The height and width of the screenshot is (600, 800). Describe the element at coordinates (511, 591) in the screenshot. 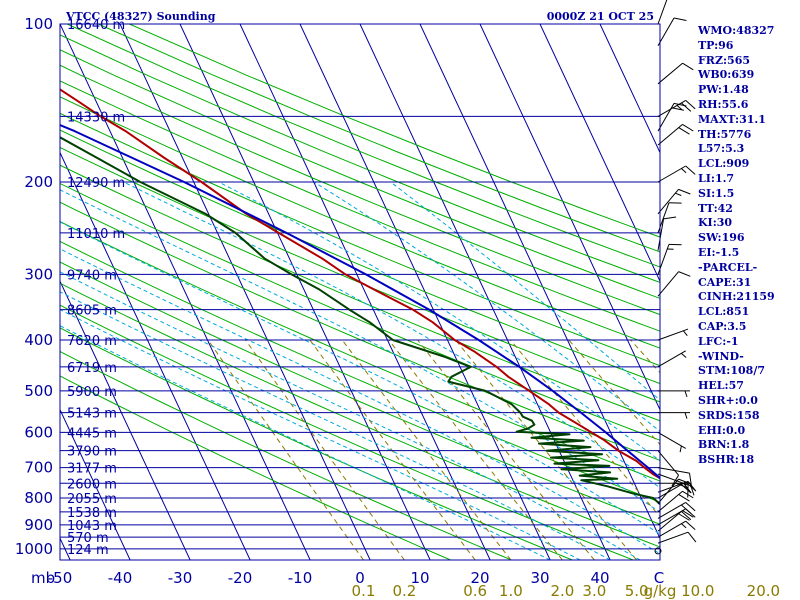

I see `mixing-ratio-label: 1.0` at that location.